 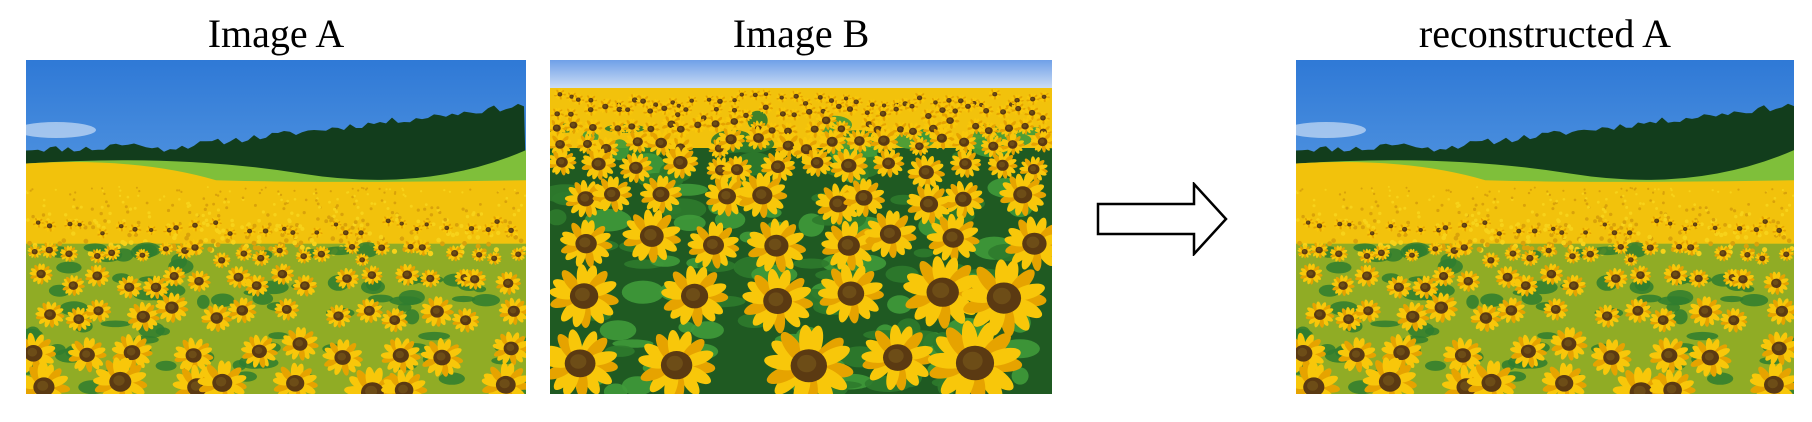 I want to click on image-a-title: Image A, so click(x=276, y=33).